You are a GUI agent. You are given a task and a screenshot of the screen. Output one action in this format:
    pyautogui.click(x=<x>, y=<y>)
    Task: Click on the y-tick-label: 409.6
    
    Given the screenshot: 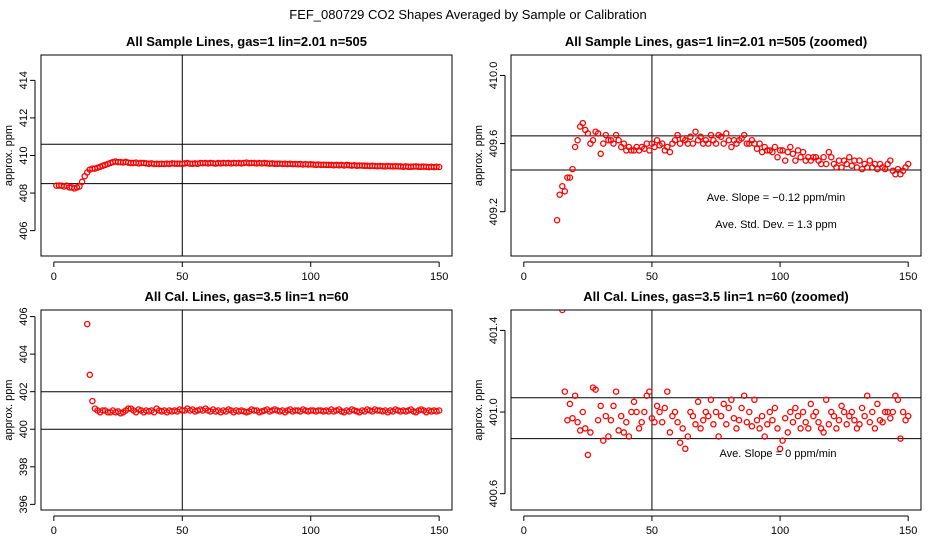 What is the action you would take?
    pyautogui.click(x=494, y=144)
    